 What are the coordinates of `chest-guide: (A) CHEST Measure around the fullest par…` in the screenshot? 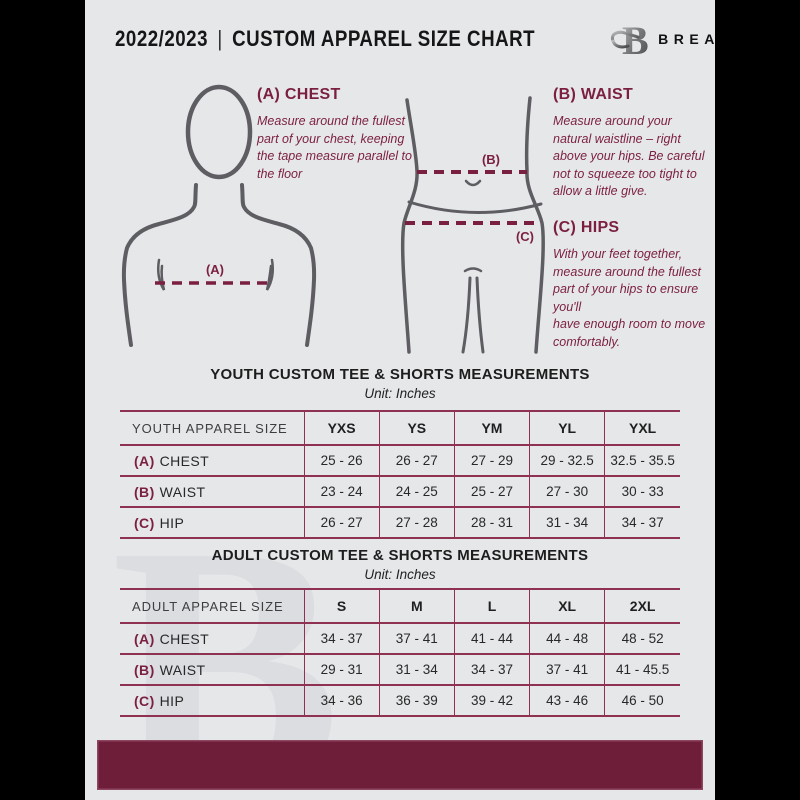 It's located at (338, 134).